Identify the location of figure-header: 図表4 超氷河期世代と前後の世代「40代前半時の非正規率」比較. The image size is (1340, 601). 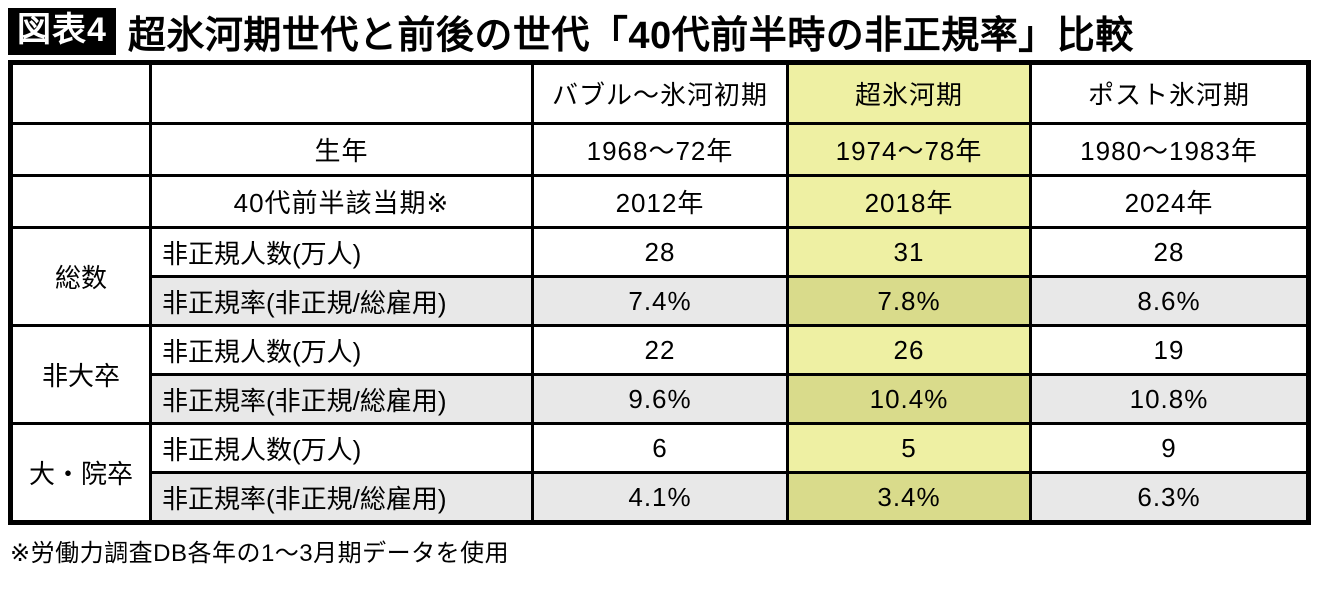
(670, 30).